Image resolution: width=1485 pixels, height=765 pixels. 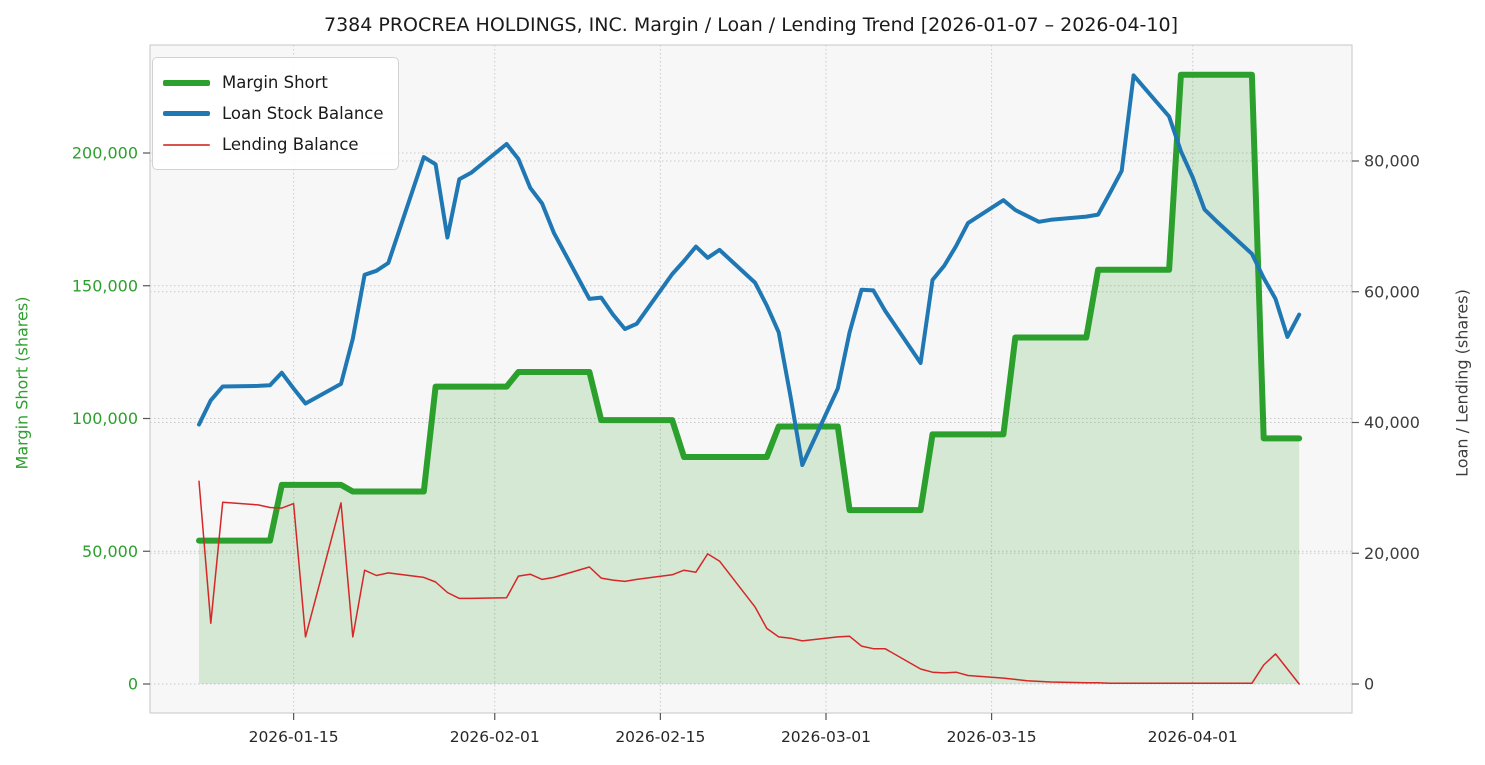 What do you see at coordinates (826, 737) in the screenshot?
I see `x-axis-tick-label: 2026-03-01` at bounding box center [826, 737].